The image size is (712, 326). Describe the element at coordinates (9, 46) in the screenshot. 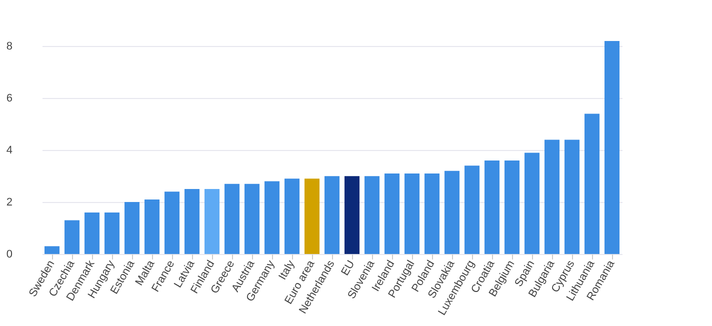

I see `y-tick-label: 8` at that location.